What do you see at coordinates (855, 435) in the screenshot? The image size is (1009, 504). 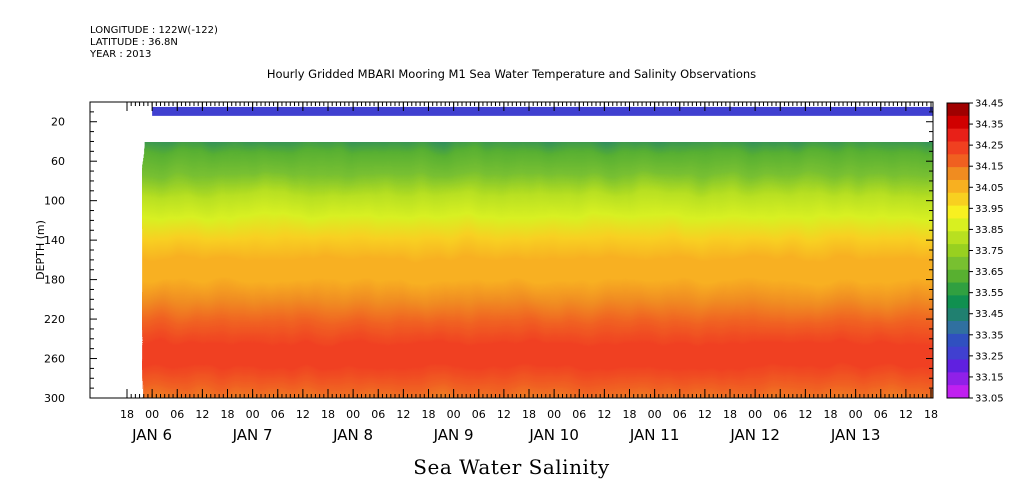 I see `x-day-label: JAN 13` at bounding box center [855, 435].